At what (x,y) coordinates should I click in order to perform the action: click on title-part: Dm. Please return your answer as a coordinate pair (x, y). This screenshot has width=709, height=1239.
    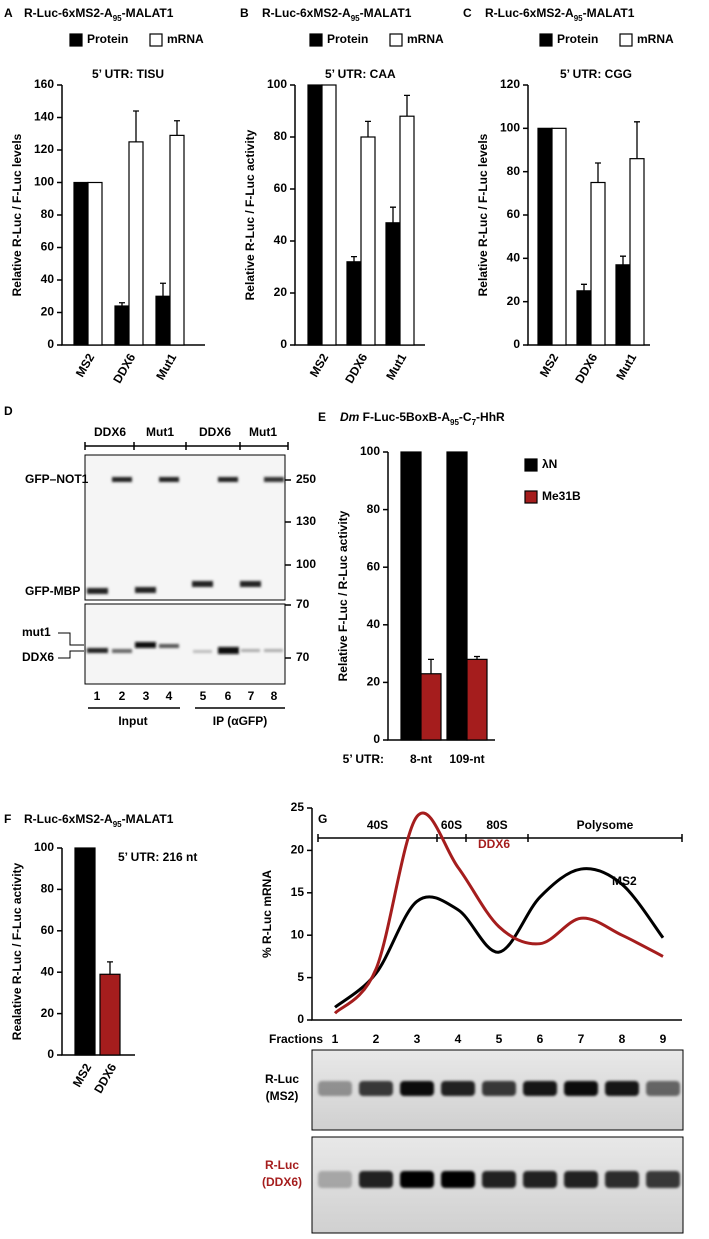
    Looking at the image, I should click on (350, 417).